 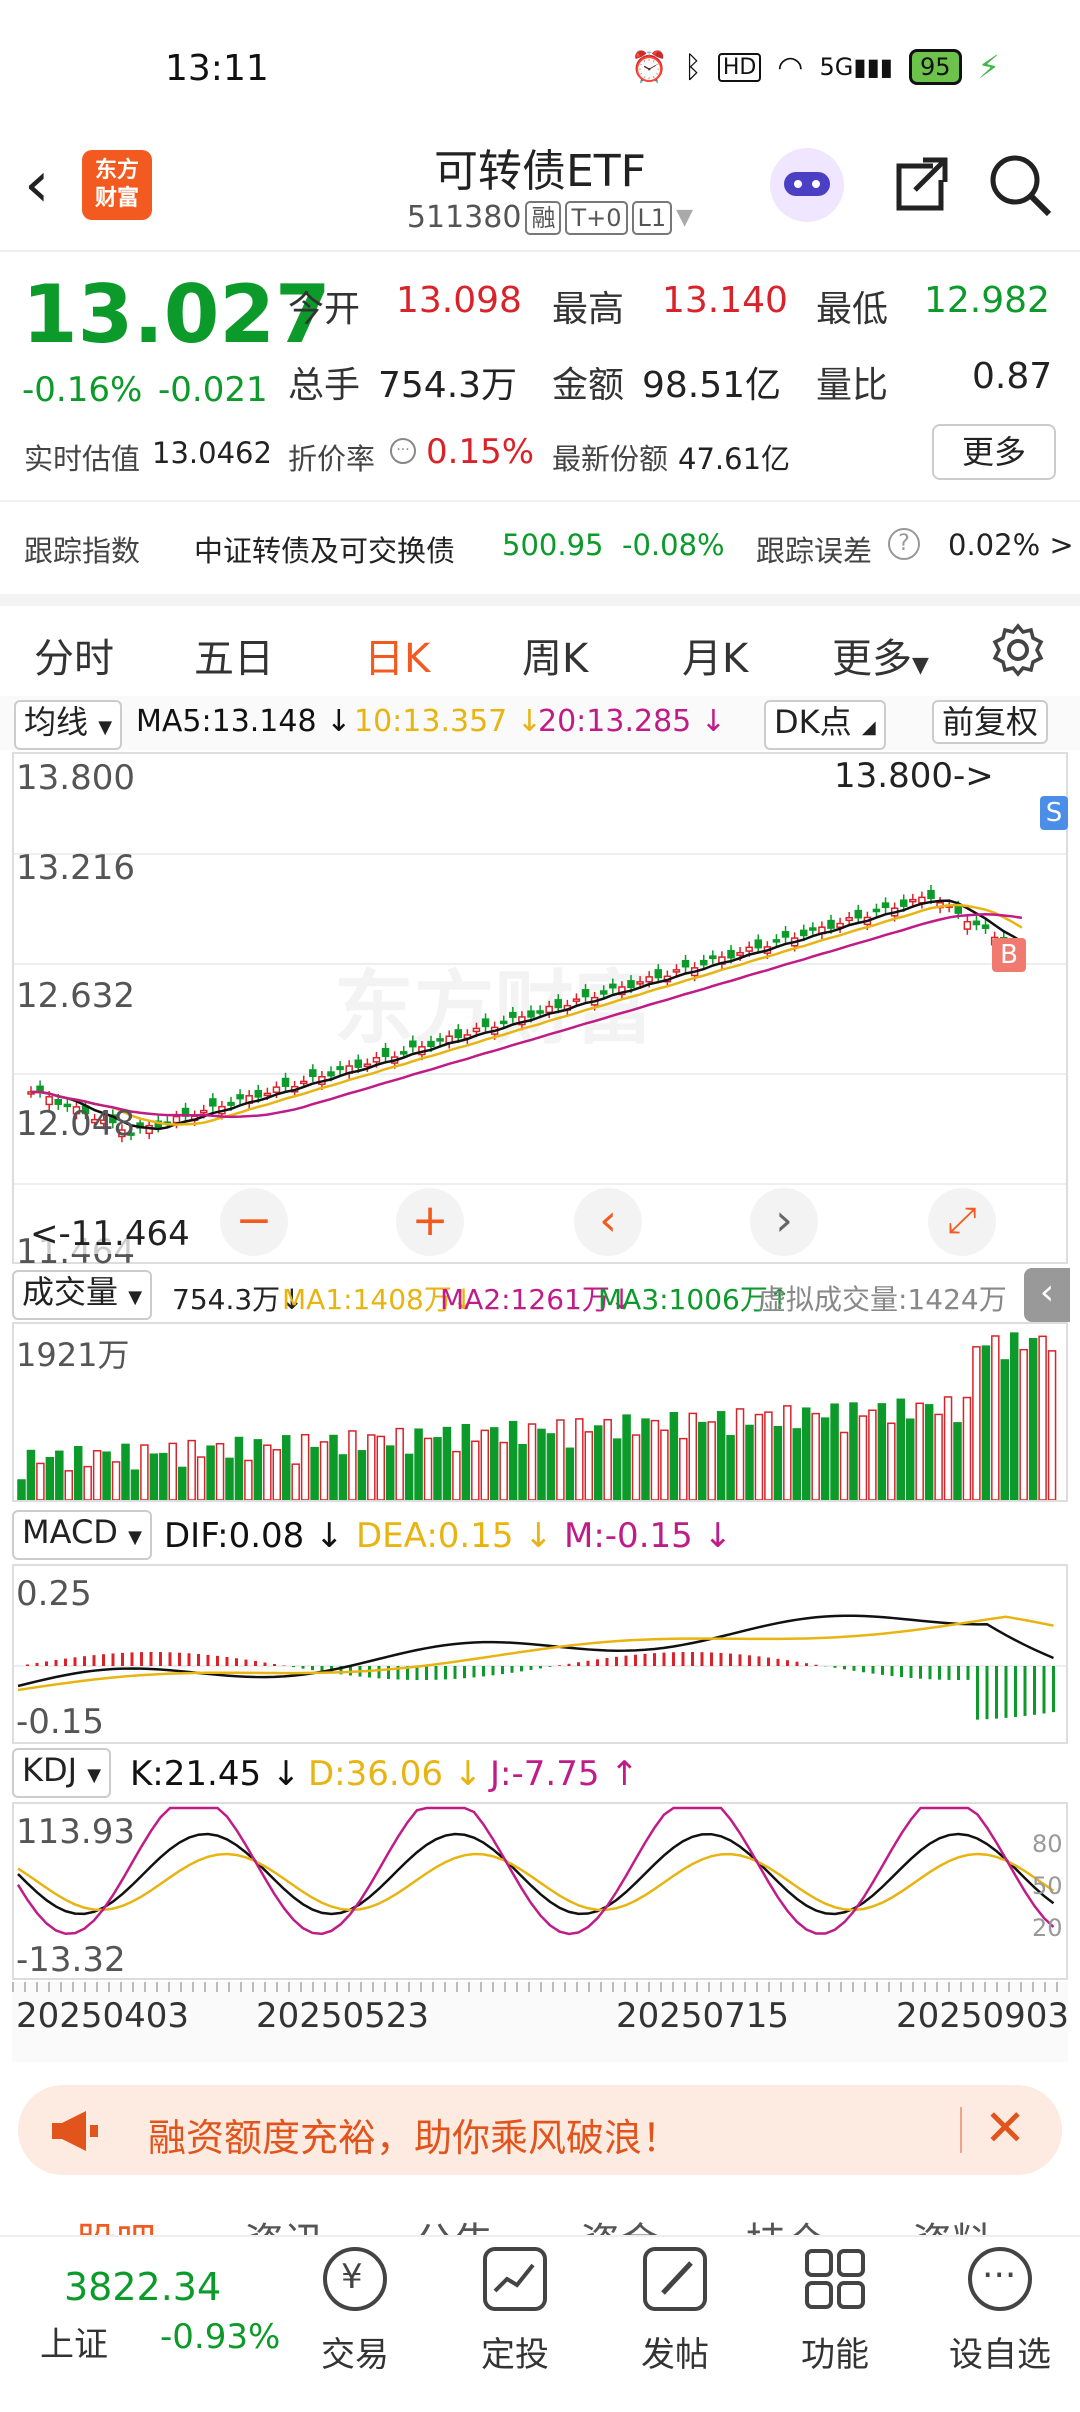 I want to click on sell-marker: S, so click(x=1054, y=813).